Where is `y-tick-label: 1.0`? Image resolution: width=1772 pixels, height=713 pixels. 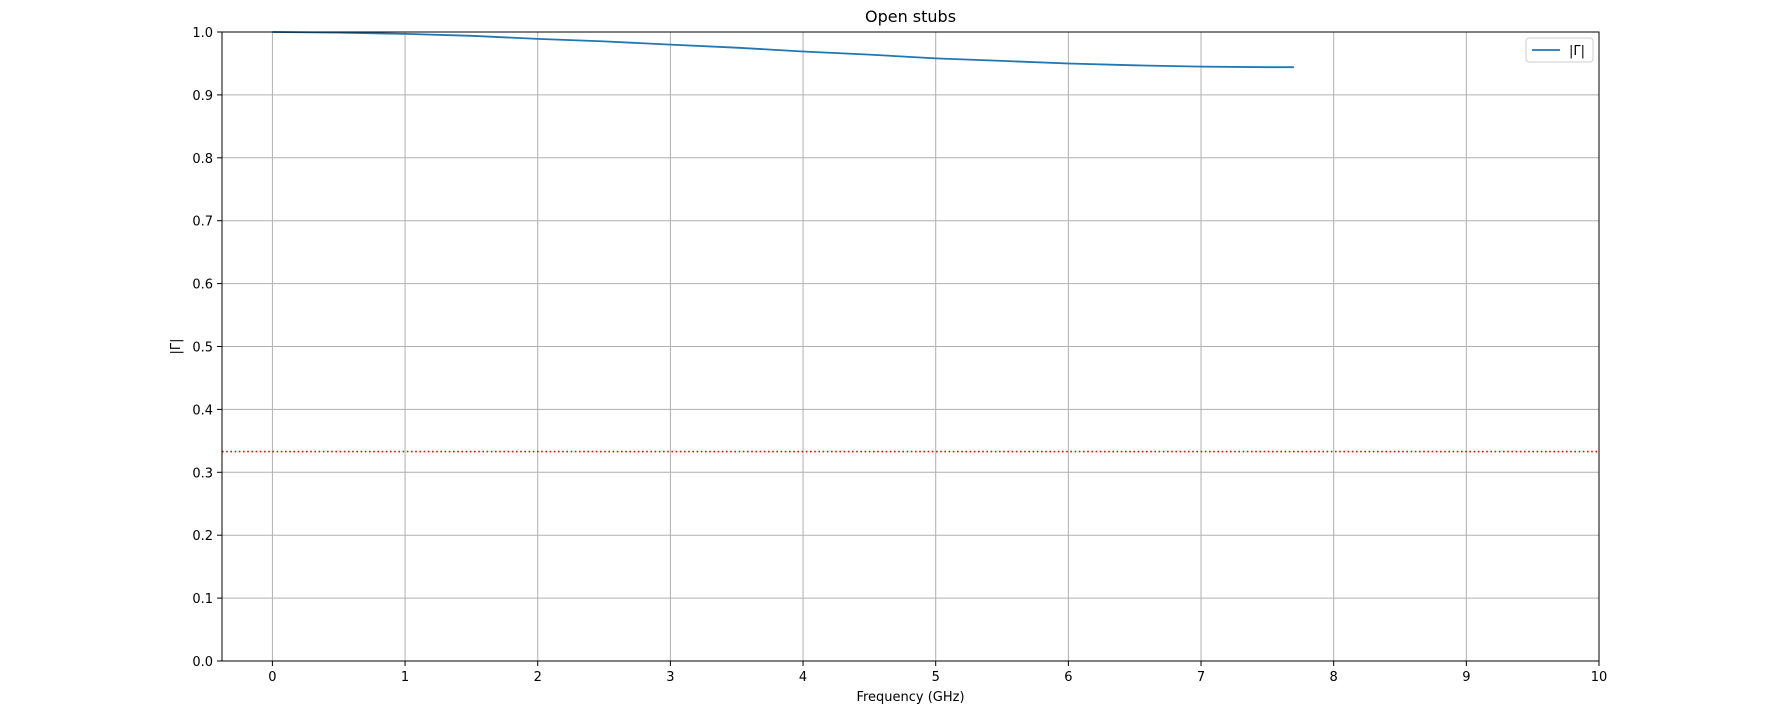 y-tick-label: 1.0 is located at coordinates (202, 33).